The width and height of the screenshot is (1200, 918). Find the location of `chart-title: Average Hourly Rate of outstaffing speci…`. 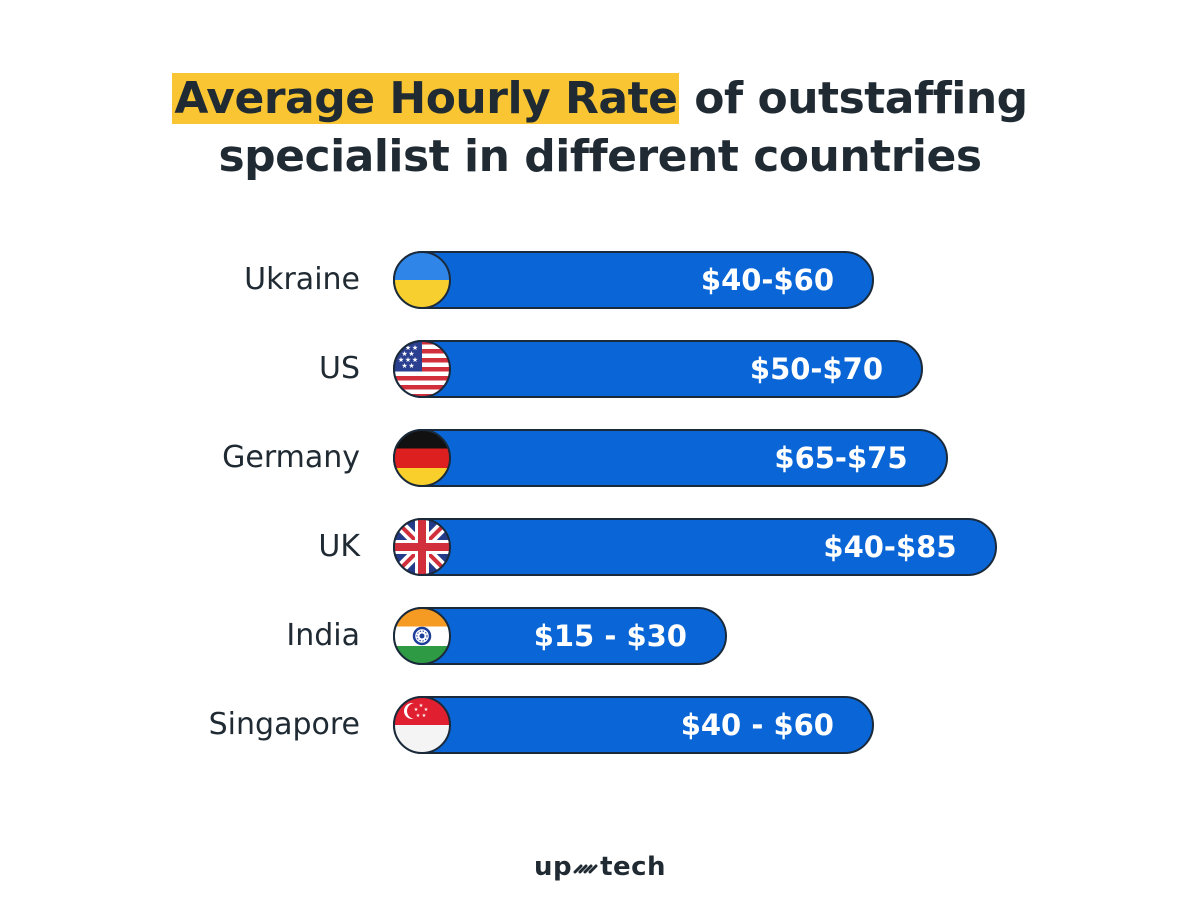

chart-title: Average Hourly Rate of outstaffing speci… is located at coordinates (600, 128).